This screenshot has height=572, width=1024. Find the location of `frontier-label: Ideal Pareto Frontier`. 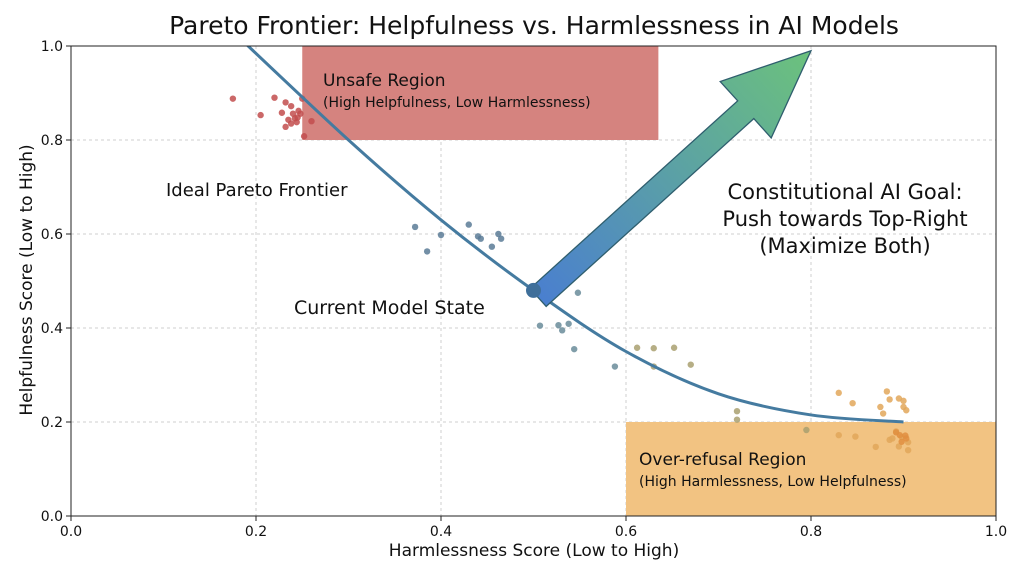

frontier-label: Ideal Pareto Frontier is located at coordinates (257, 190).